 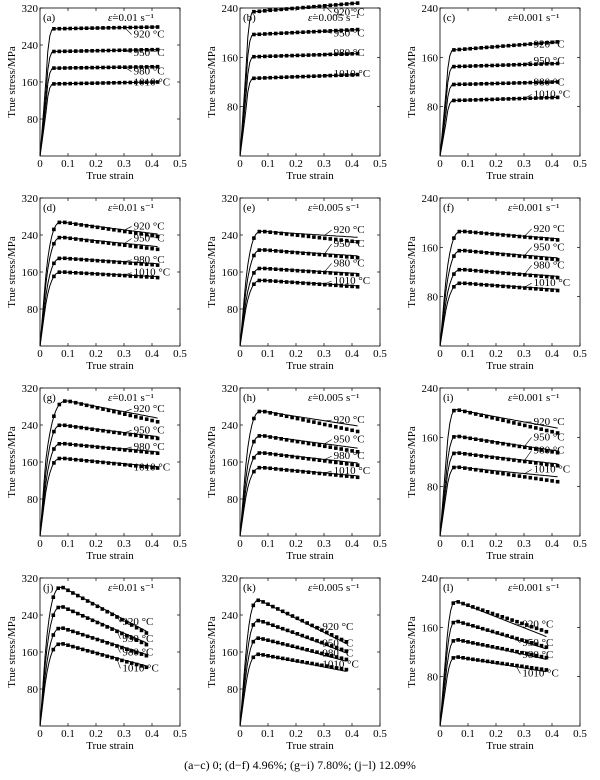 What do you see at coordinates (48, 588) in the screenshot?
I see `panel-label: (j)` at bounding box center [48, 588].